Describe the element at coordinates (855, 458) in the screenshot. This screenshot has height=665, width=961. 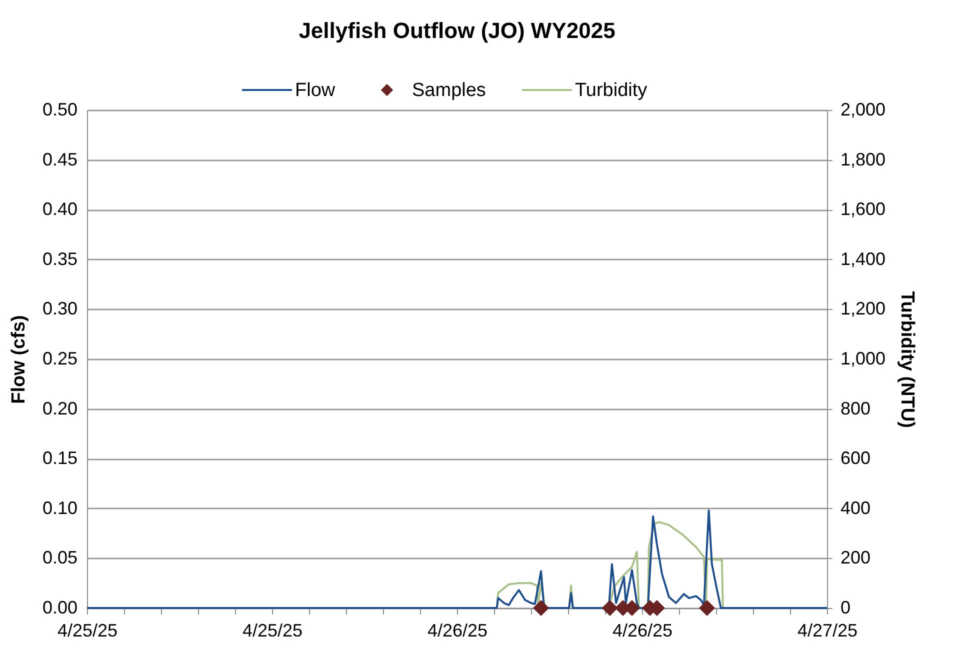
I see `y2-tick-label: 600` at that location.